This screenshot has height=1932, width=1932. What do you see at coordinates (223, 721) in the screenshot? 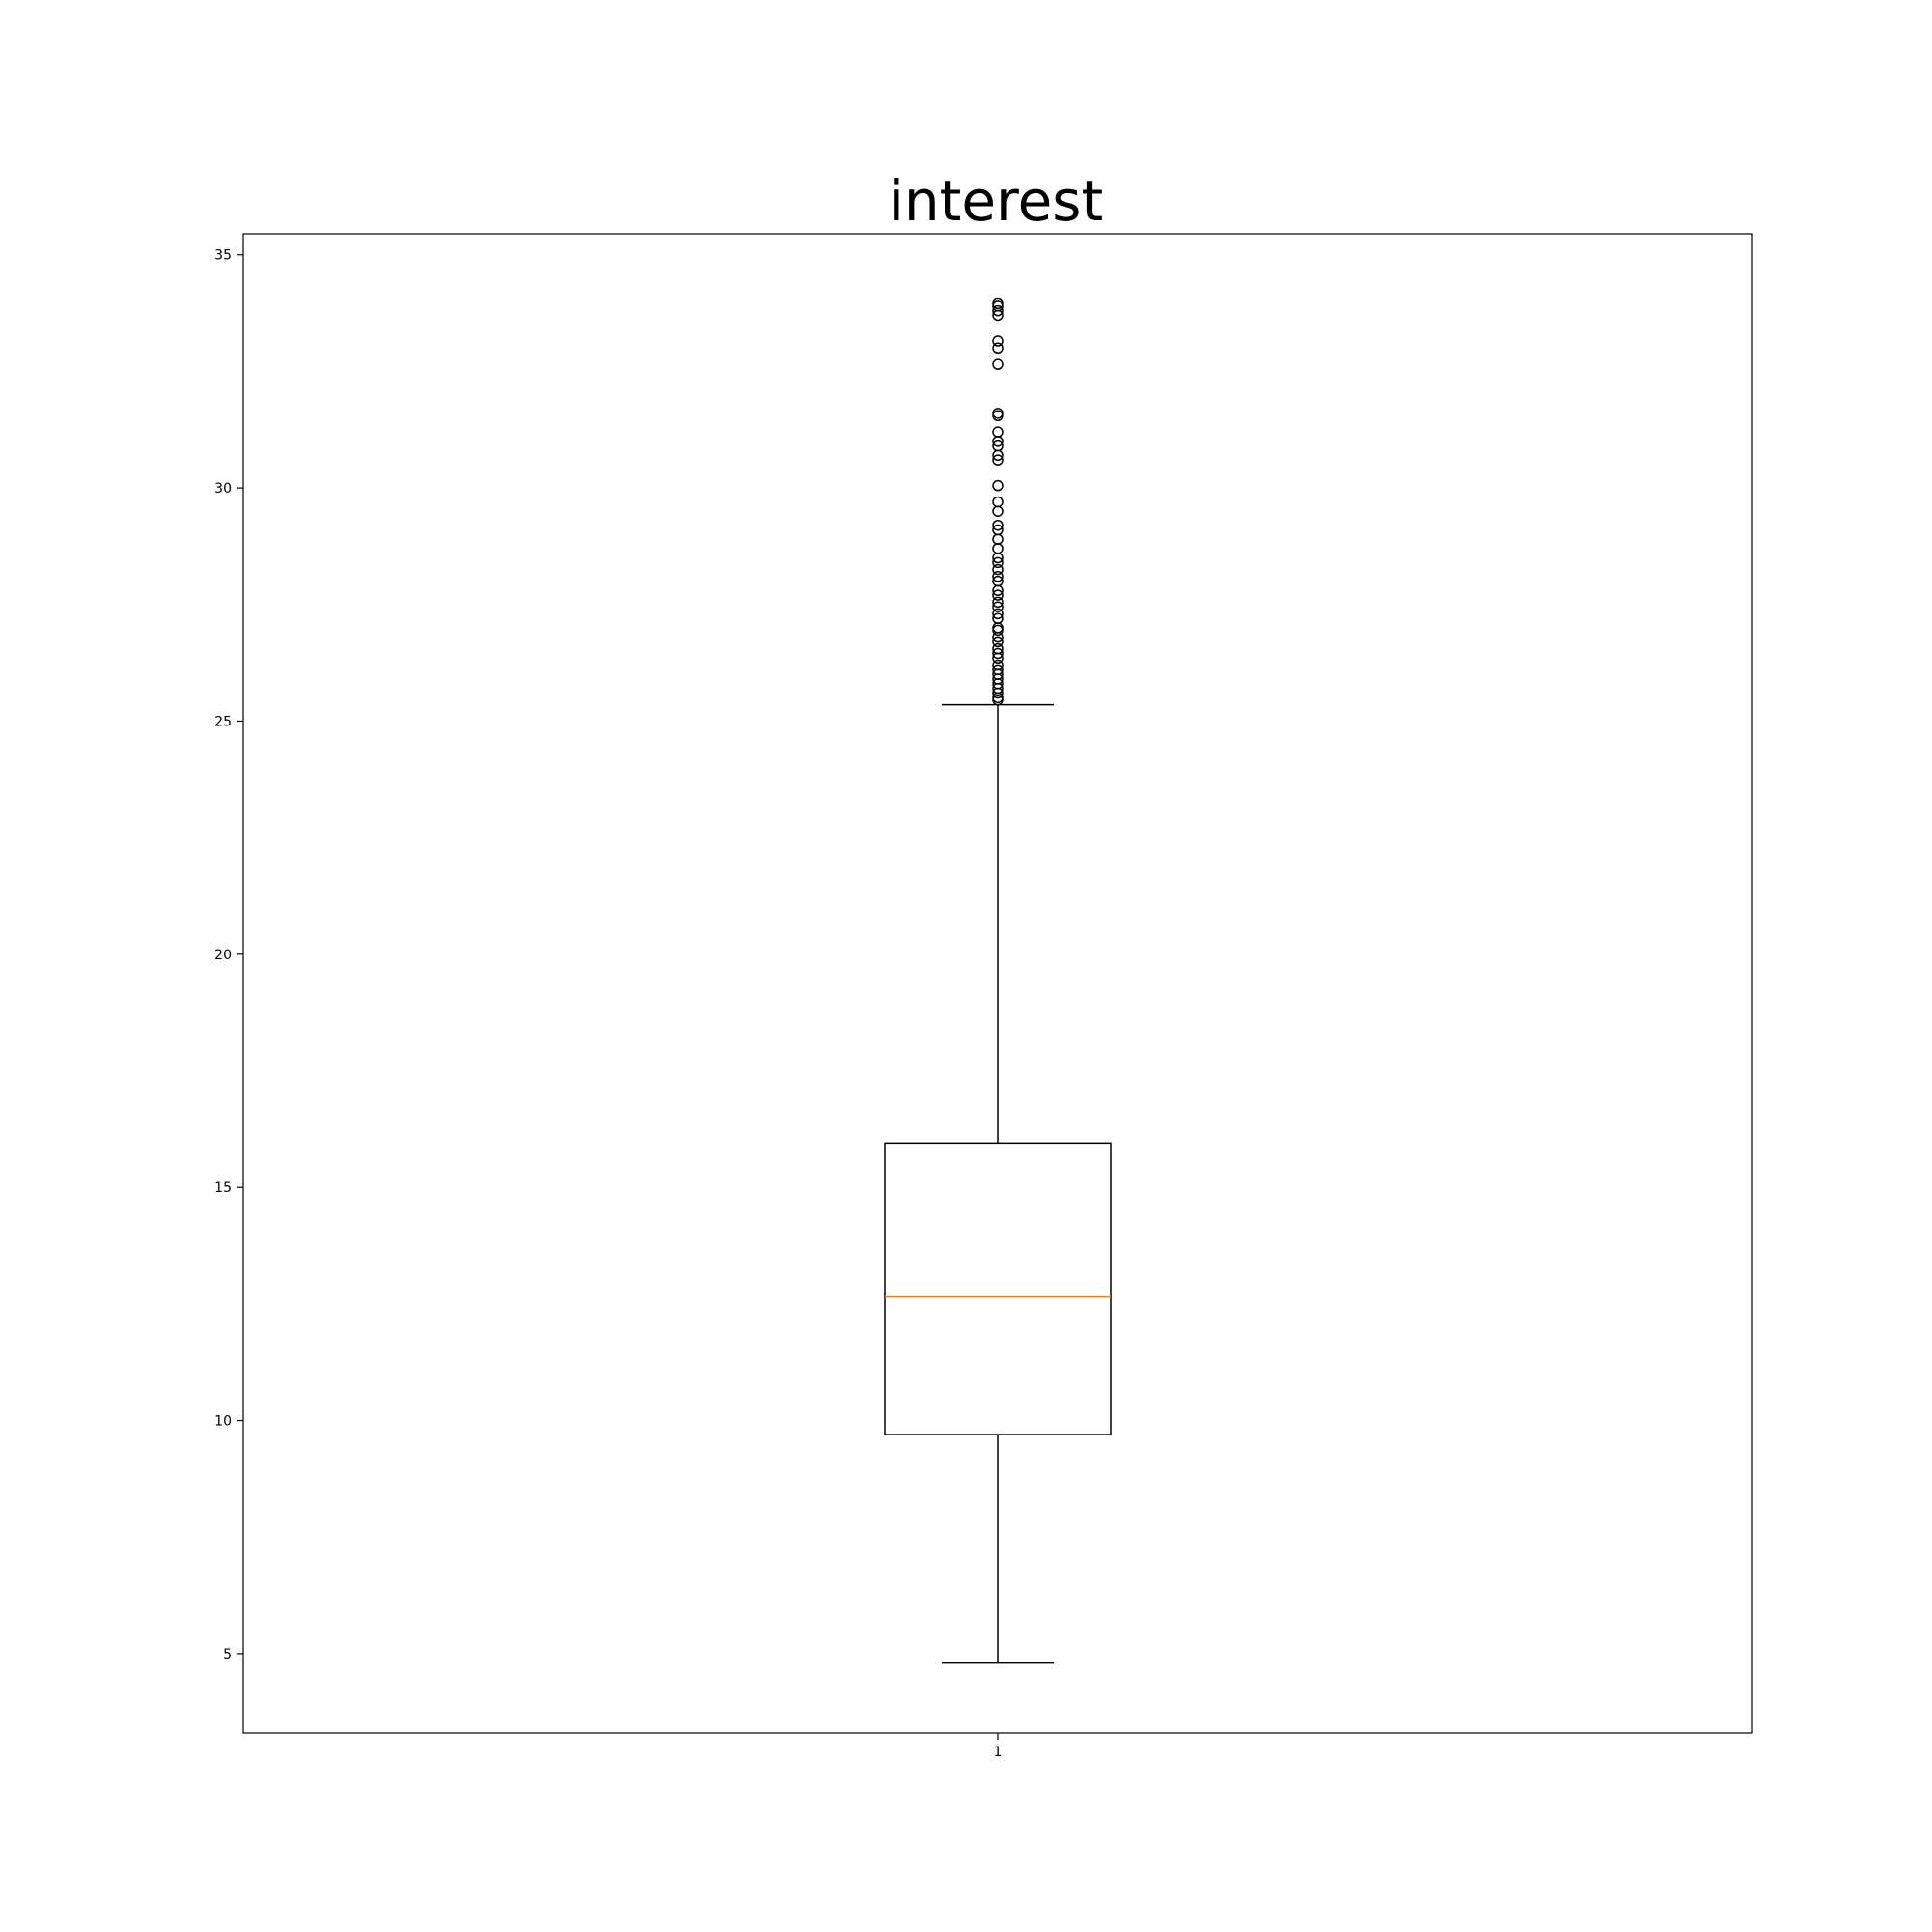
I see `y-tick-label: 25` at bounding box center [223, 721].